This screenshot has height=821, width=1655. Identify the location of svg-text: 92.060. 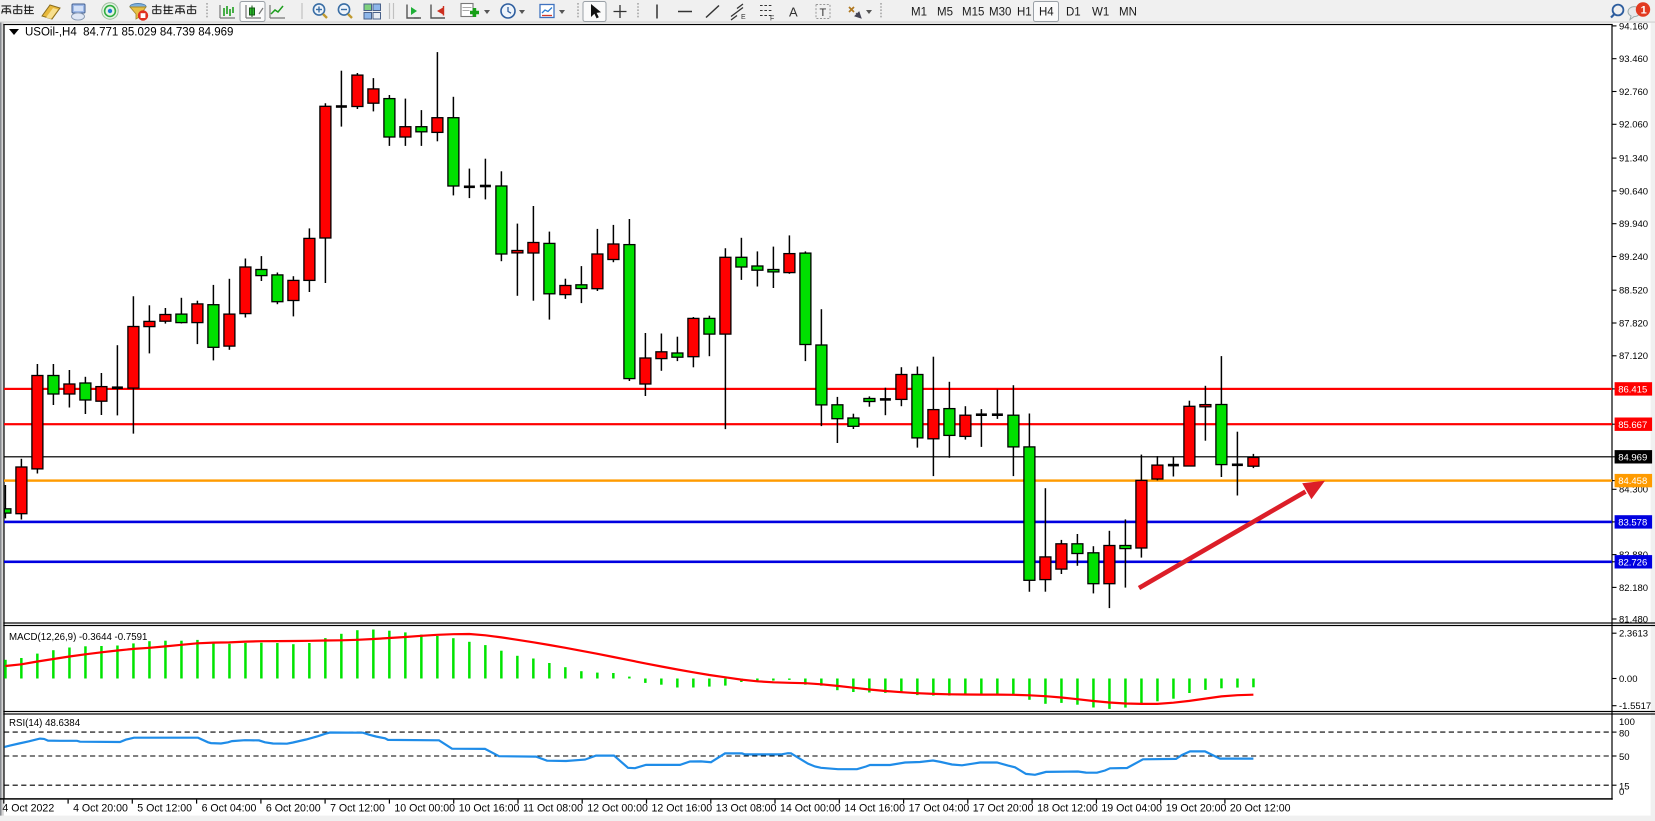
(1633, 125).